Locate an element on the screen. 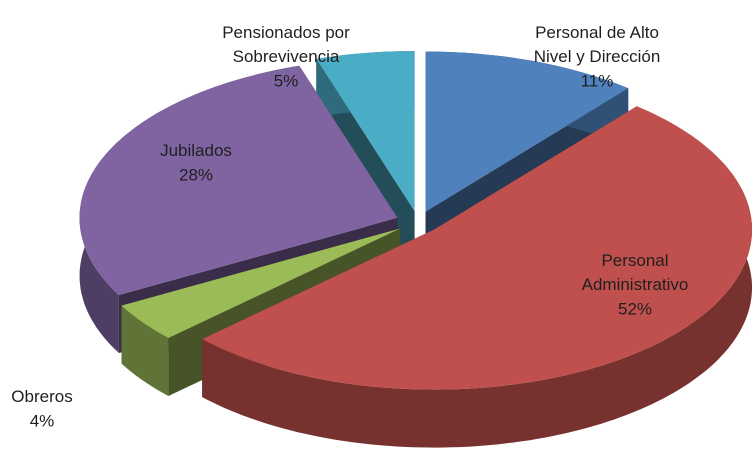  slice-label: Obreros is located at coordinates (41, 396).